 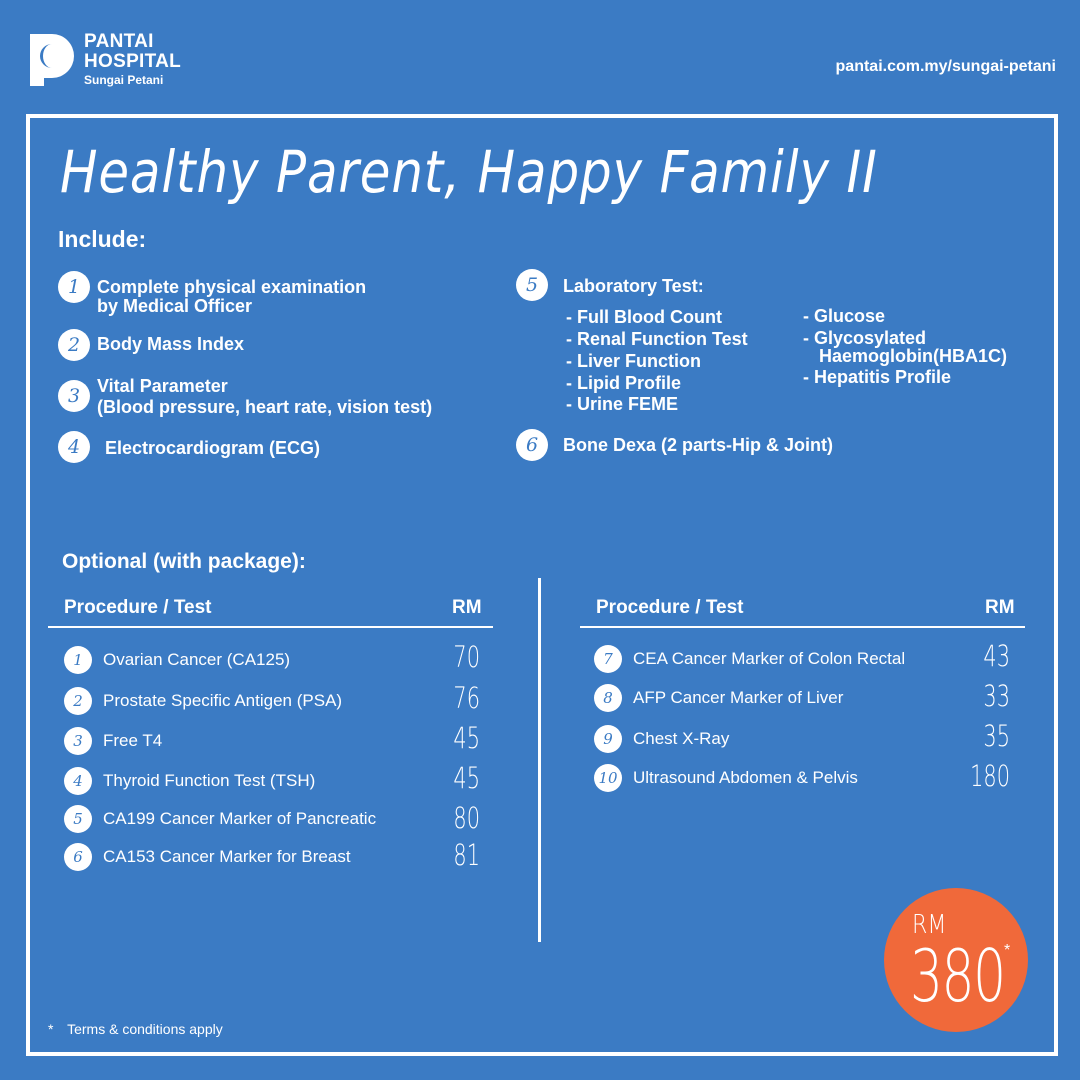 I want to click on procedure-price: 76, so click(x=466, y=698).